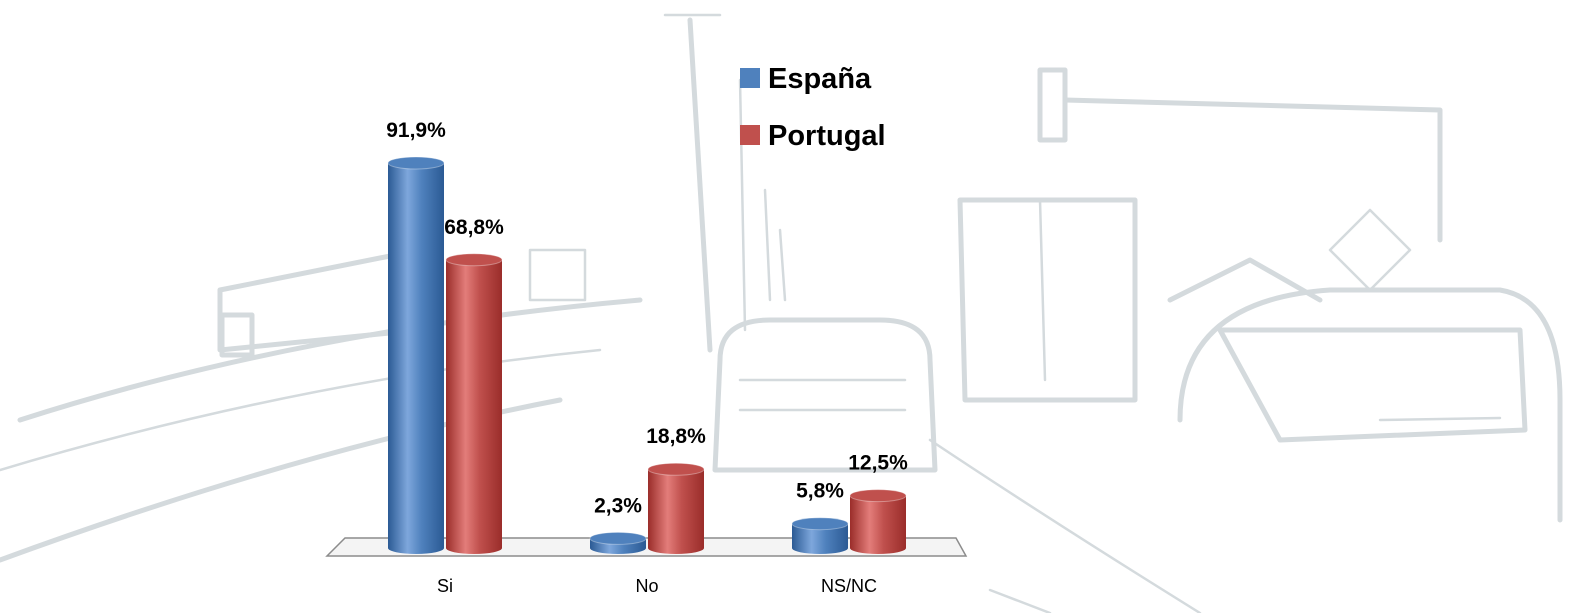  What do you see at coordinates (849, 586) in the screenshot?
I see `x-tick-label: NS/NC` at bounding box center [849, 586].